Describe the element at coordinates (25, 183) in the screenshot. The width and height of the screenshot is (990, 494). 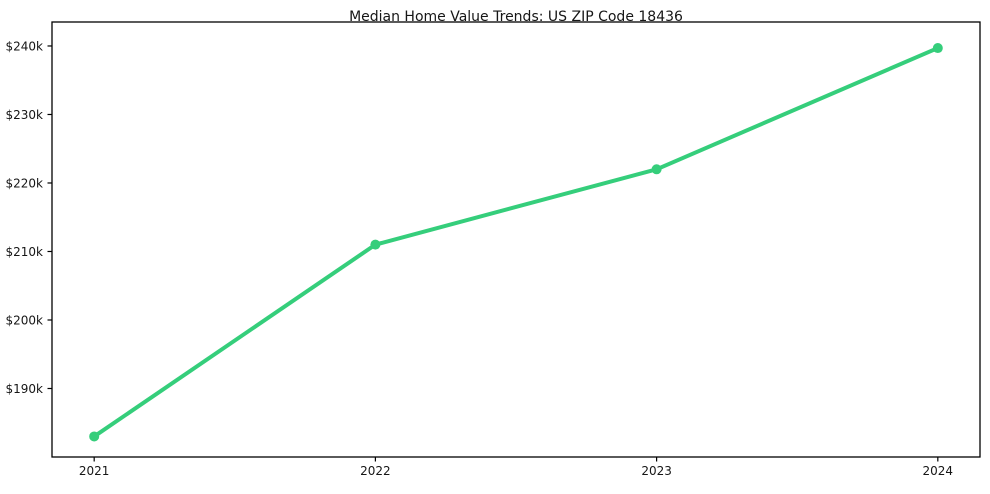
I see `y-tick-label: $220k` at that location.